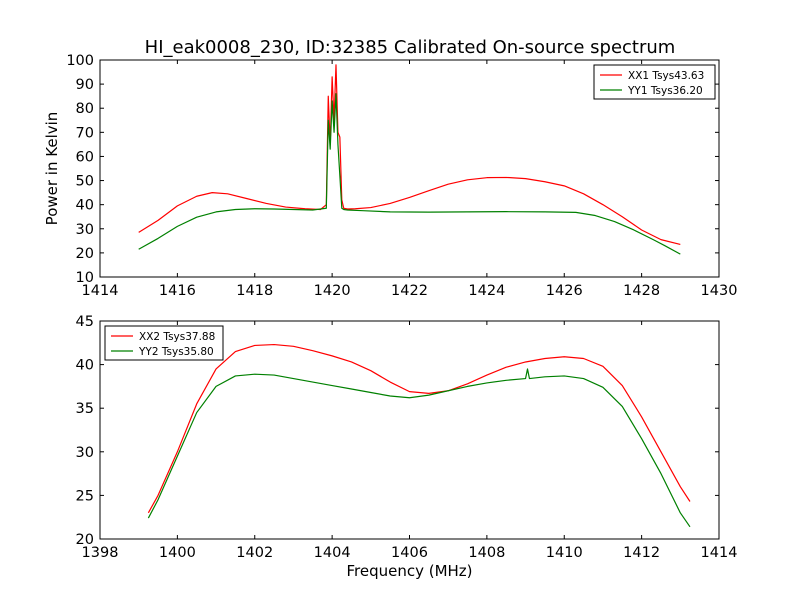  Describe the element at coordinates (177, 337) in the screenshot. I see `legend-entry: XX2 Tsys37.88` at that location.